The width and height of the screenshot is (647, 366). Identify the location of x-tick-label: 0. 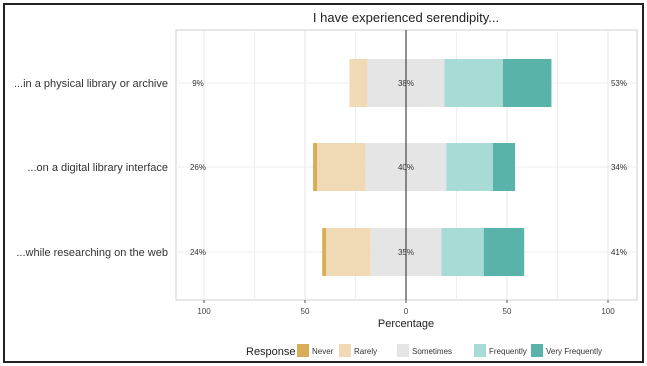
(406, 311).